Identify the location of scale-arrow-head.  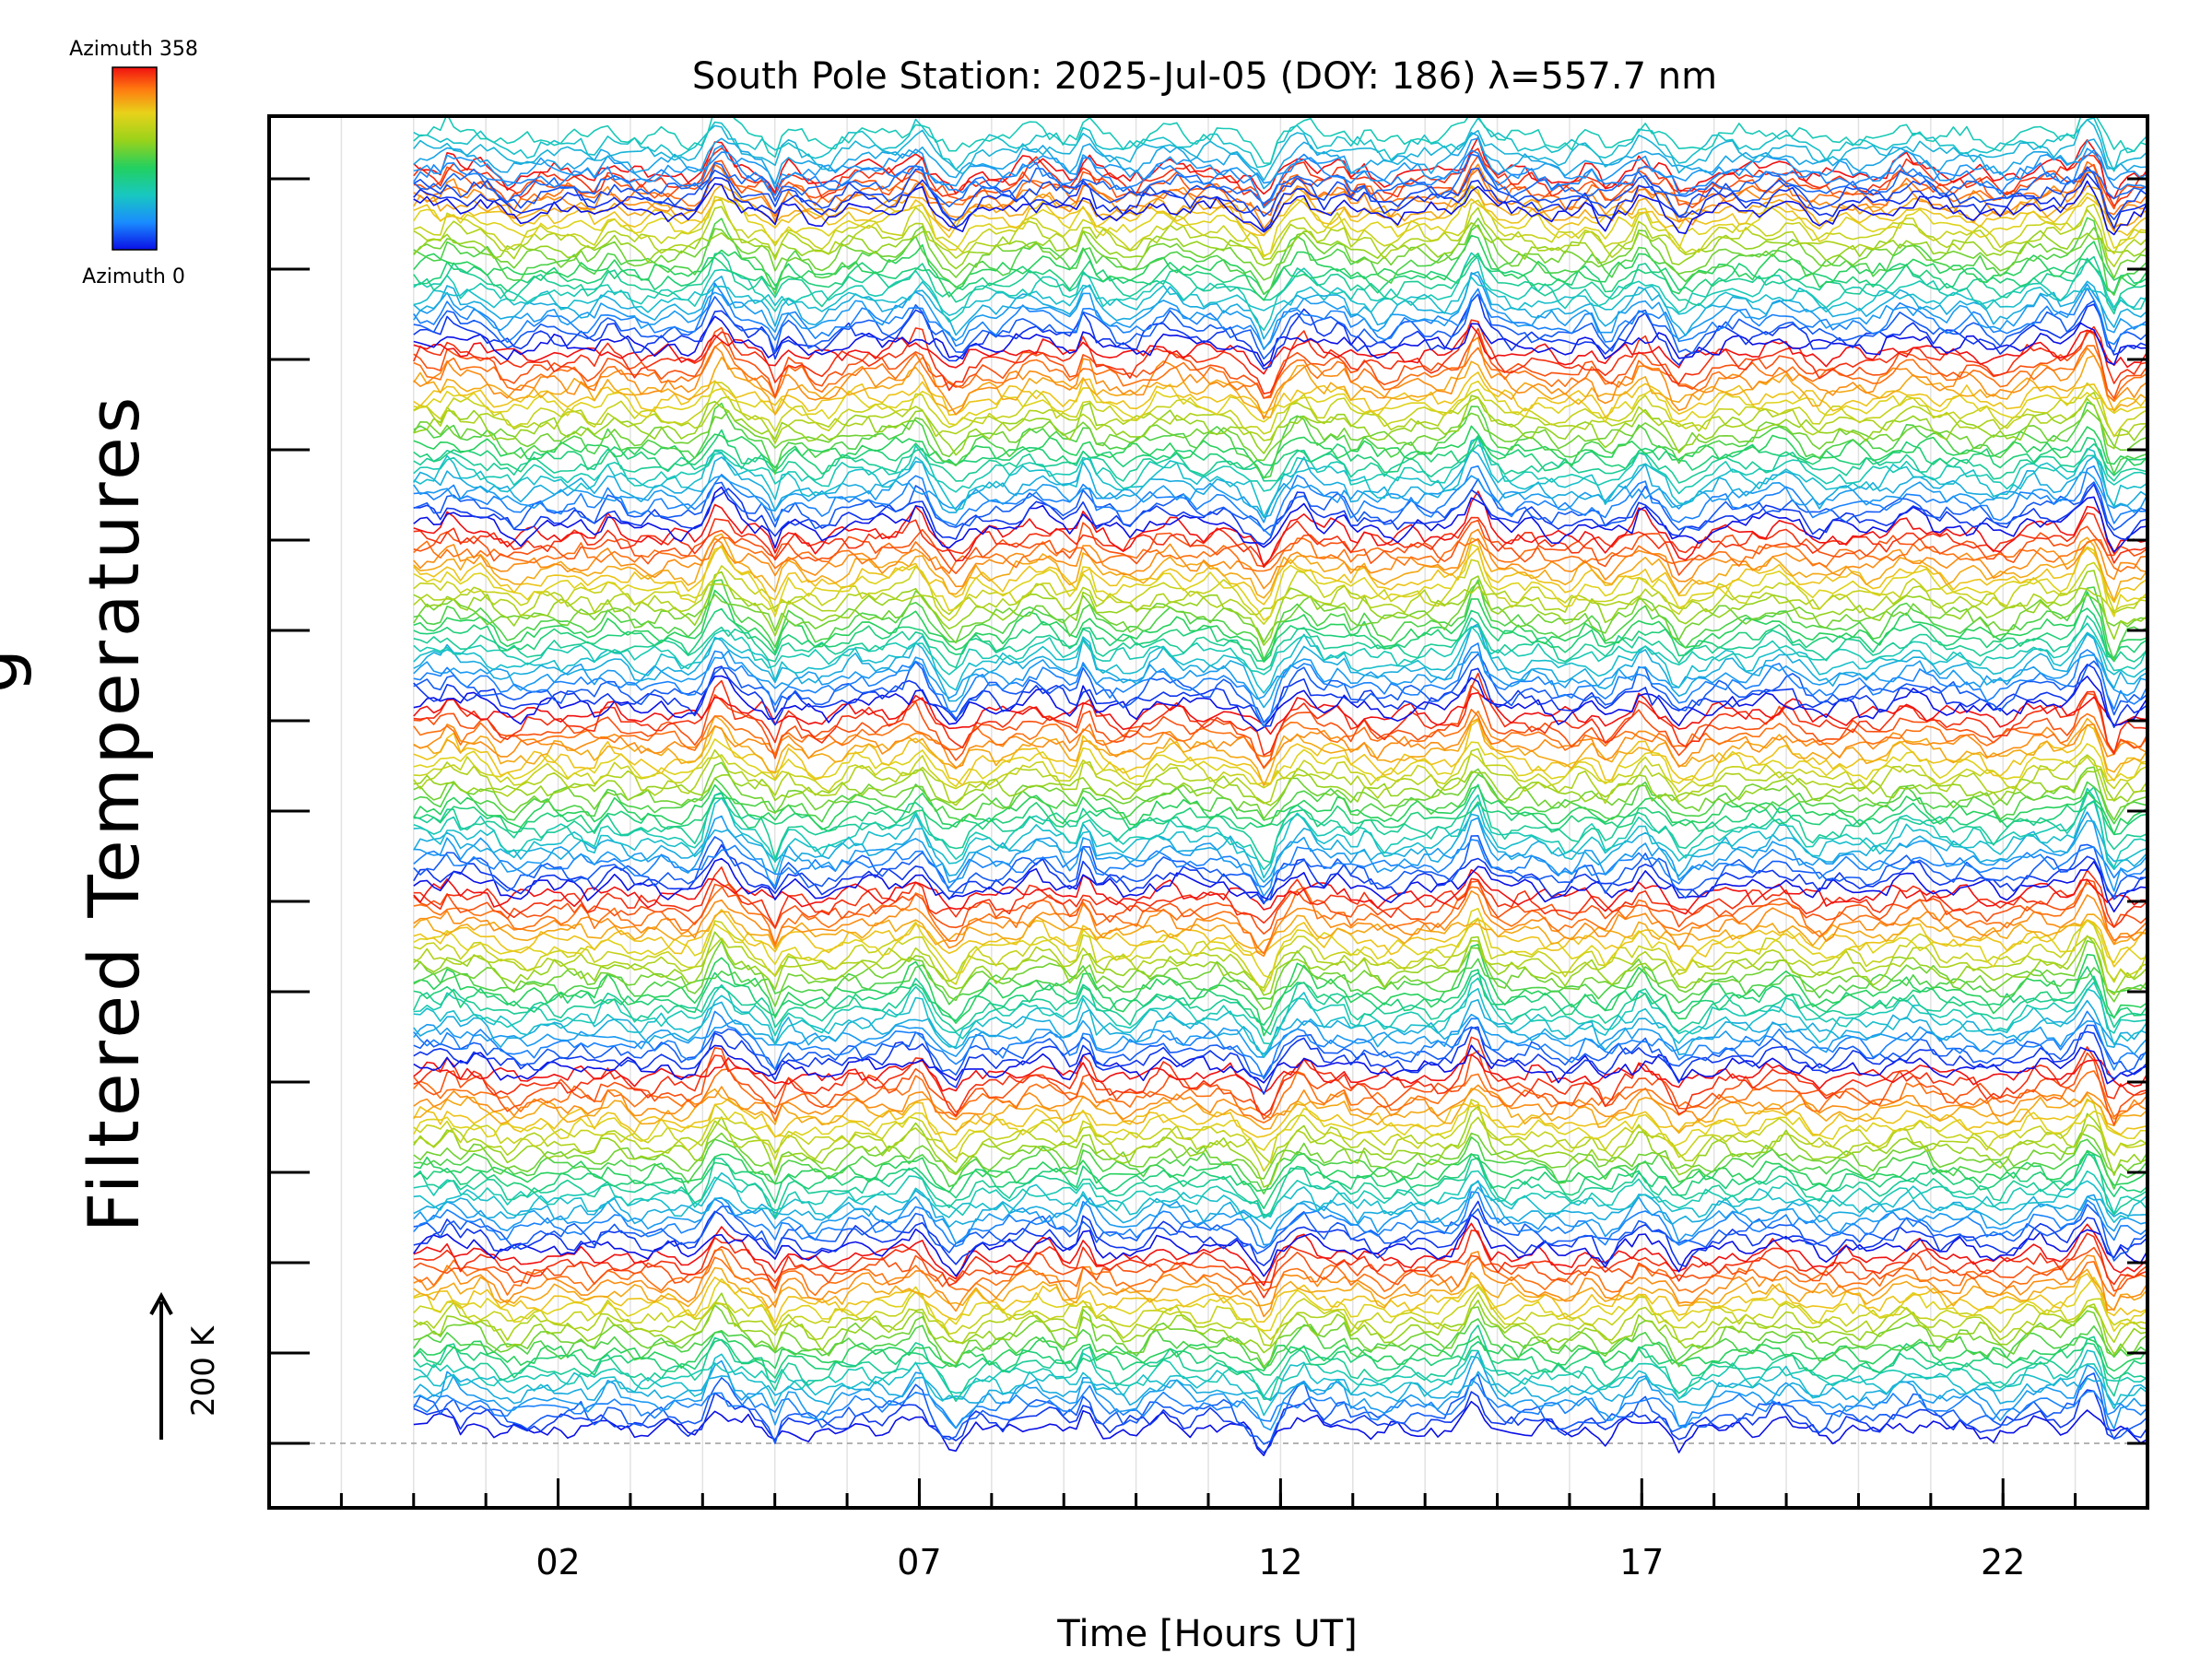
(161, 1303).